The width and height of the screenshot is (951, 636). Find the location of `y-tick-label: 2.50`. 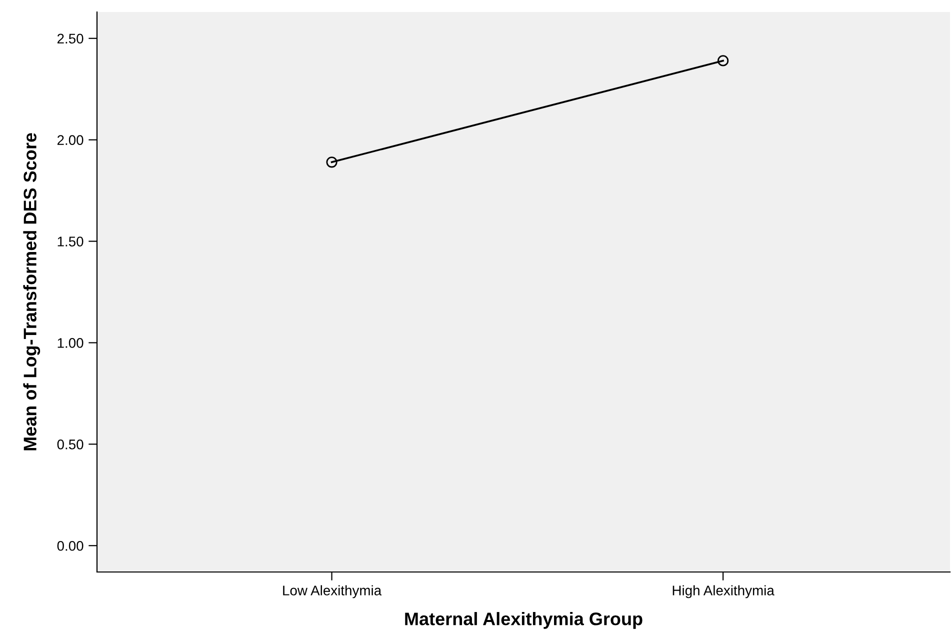

y-tick-label: 2.50 is located at coordinates (70, 39).